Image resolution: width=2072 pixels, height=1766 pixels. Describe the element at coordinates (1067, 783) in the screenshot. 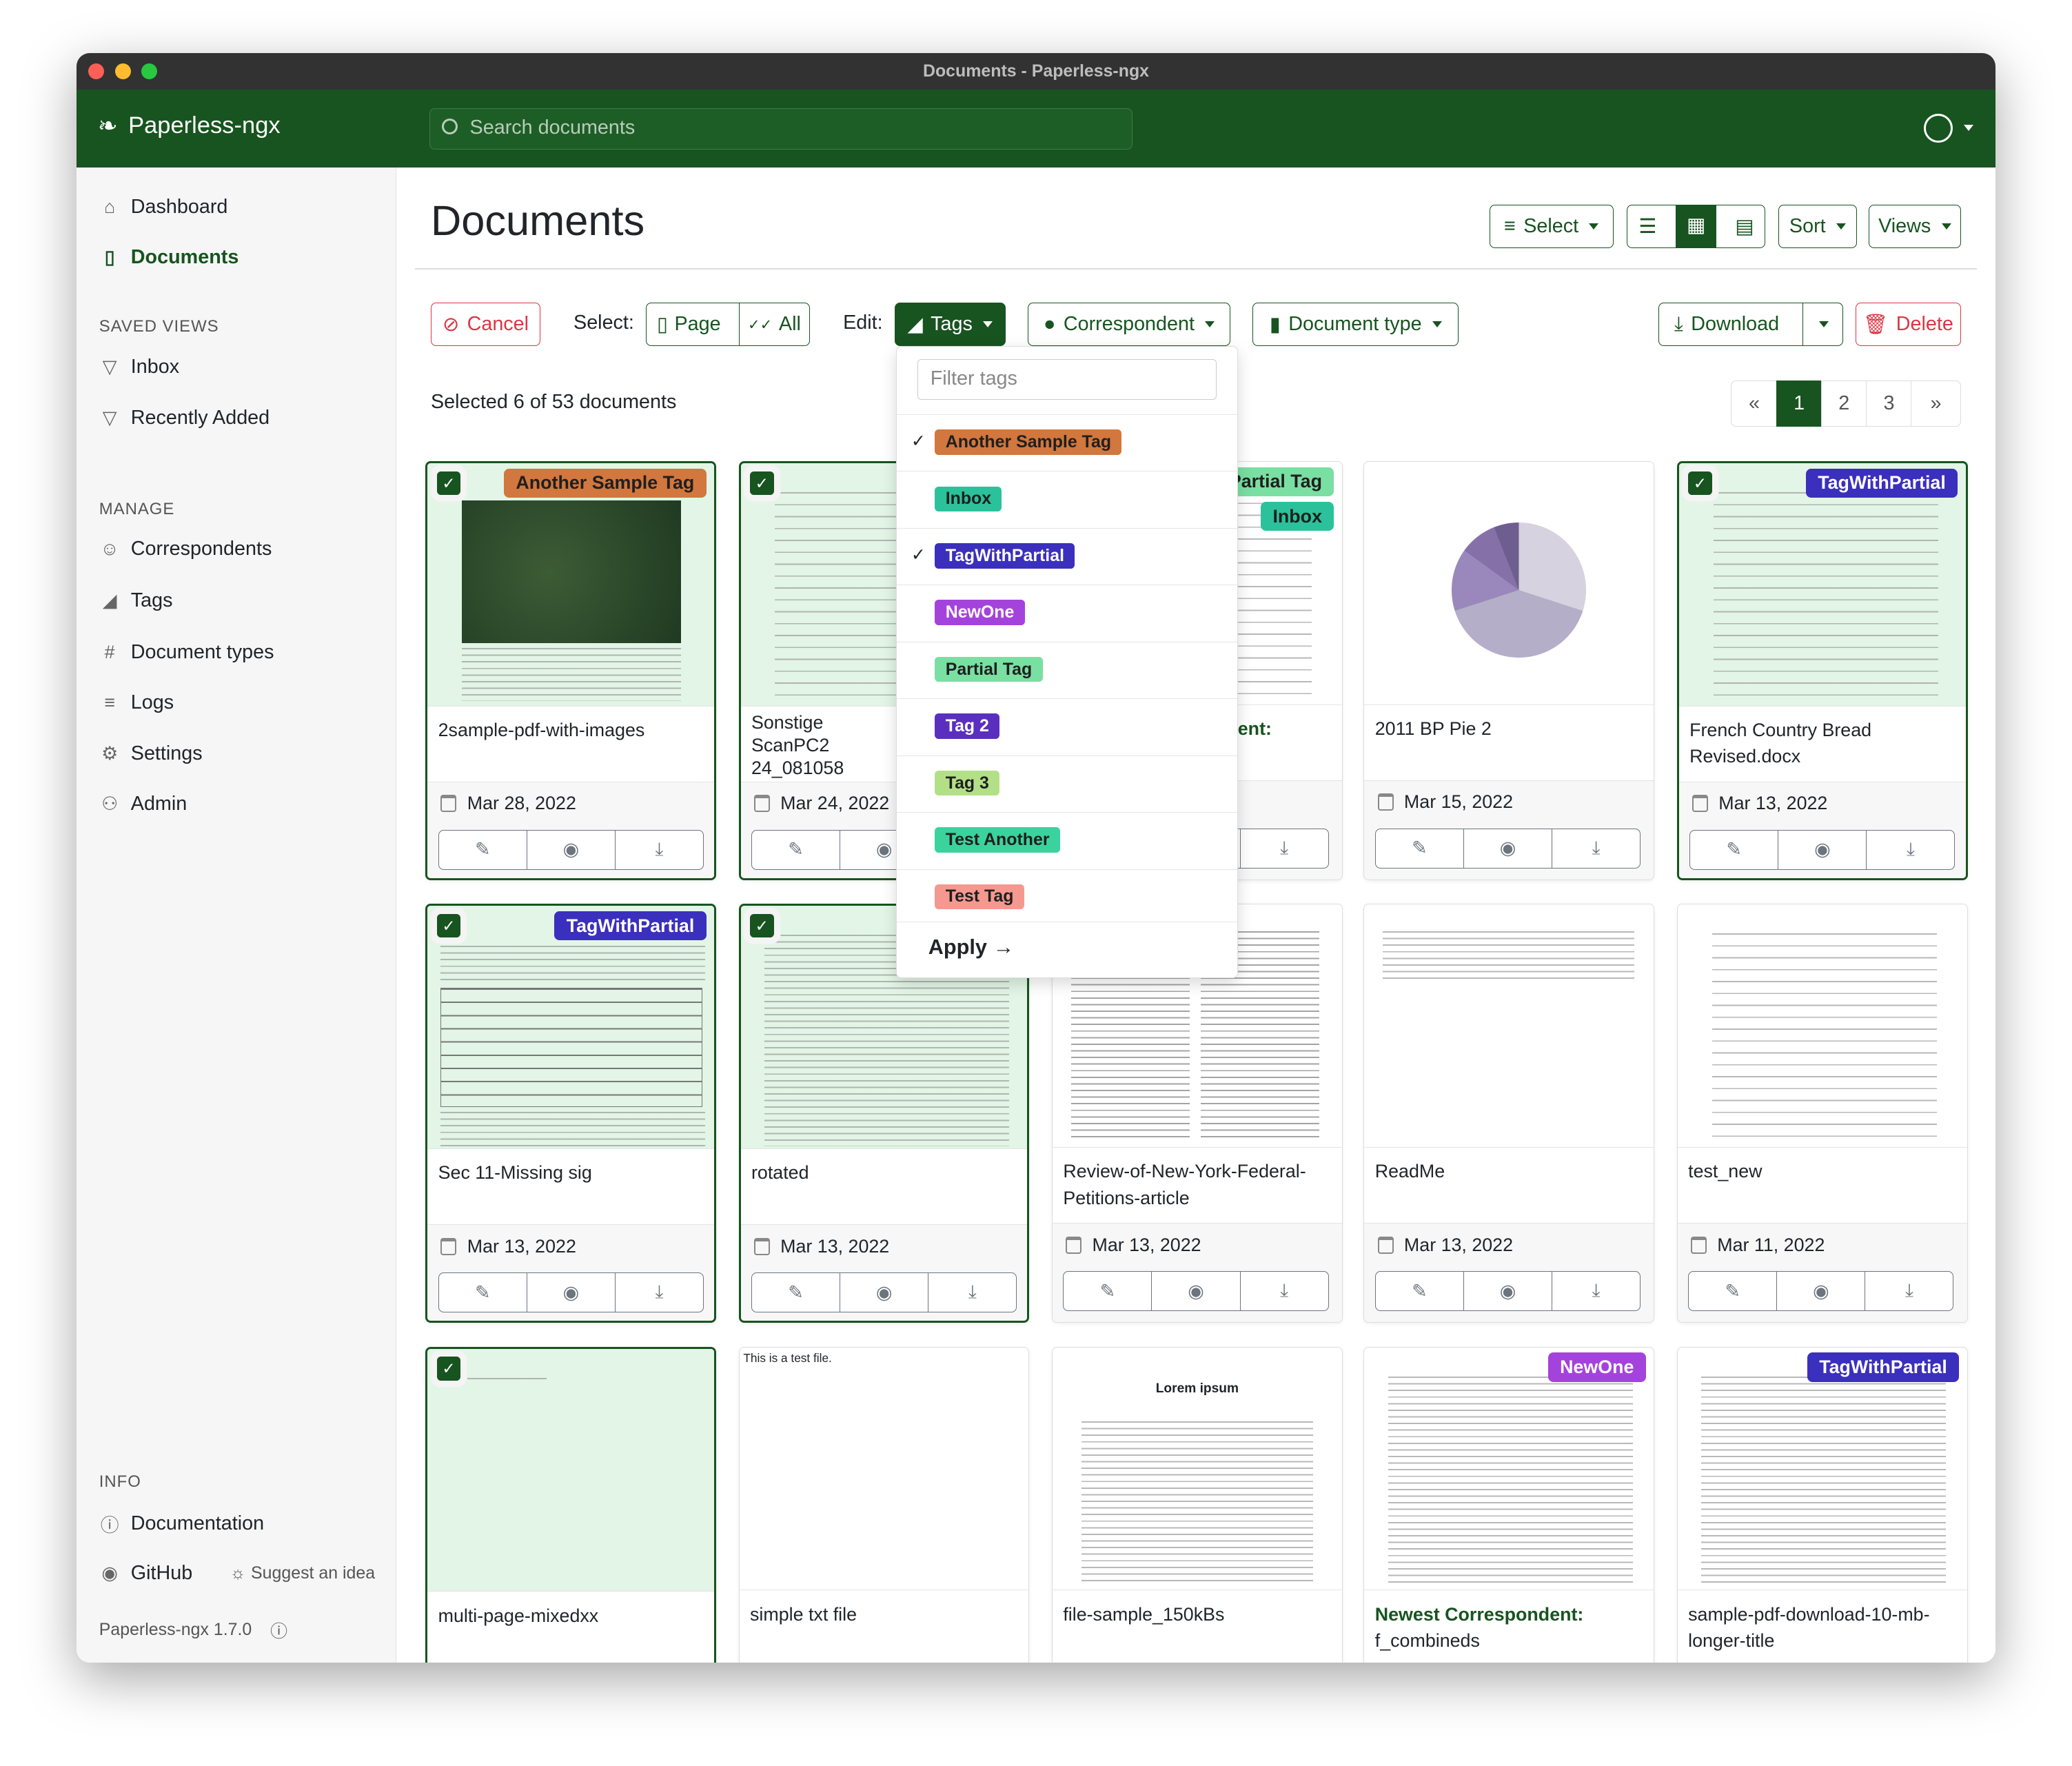

I see `tag-option: Tag 3` at that location.